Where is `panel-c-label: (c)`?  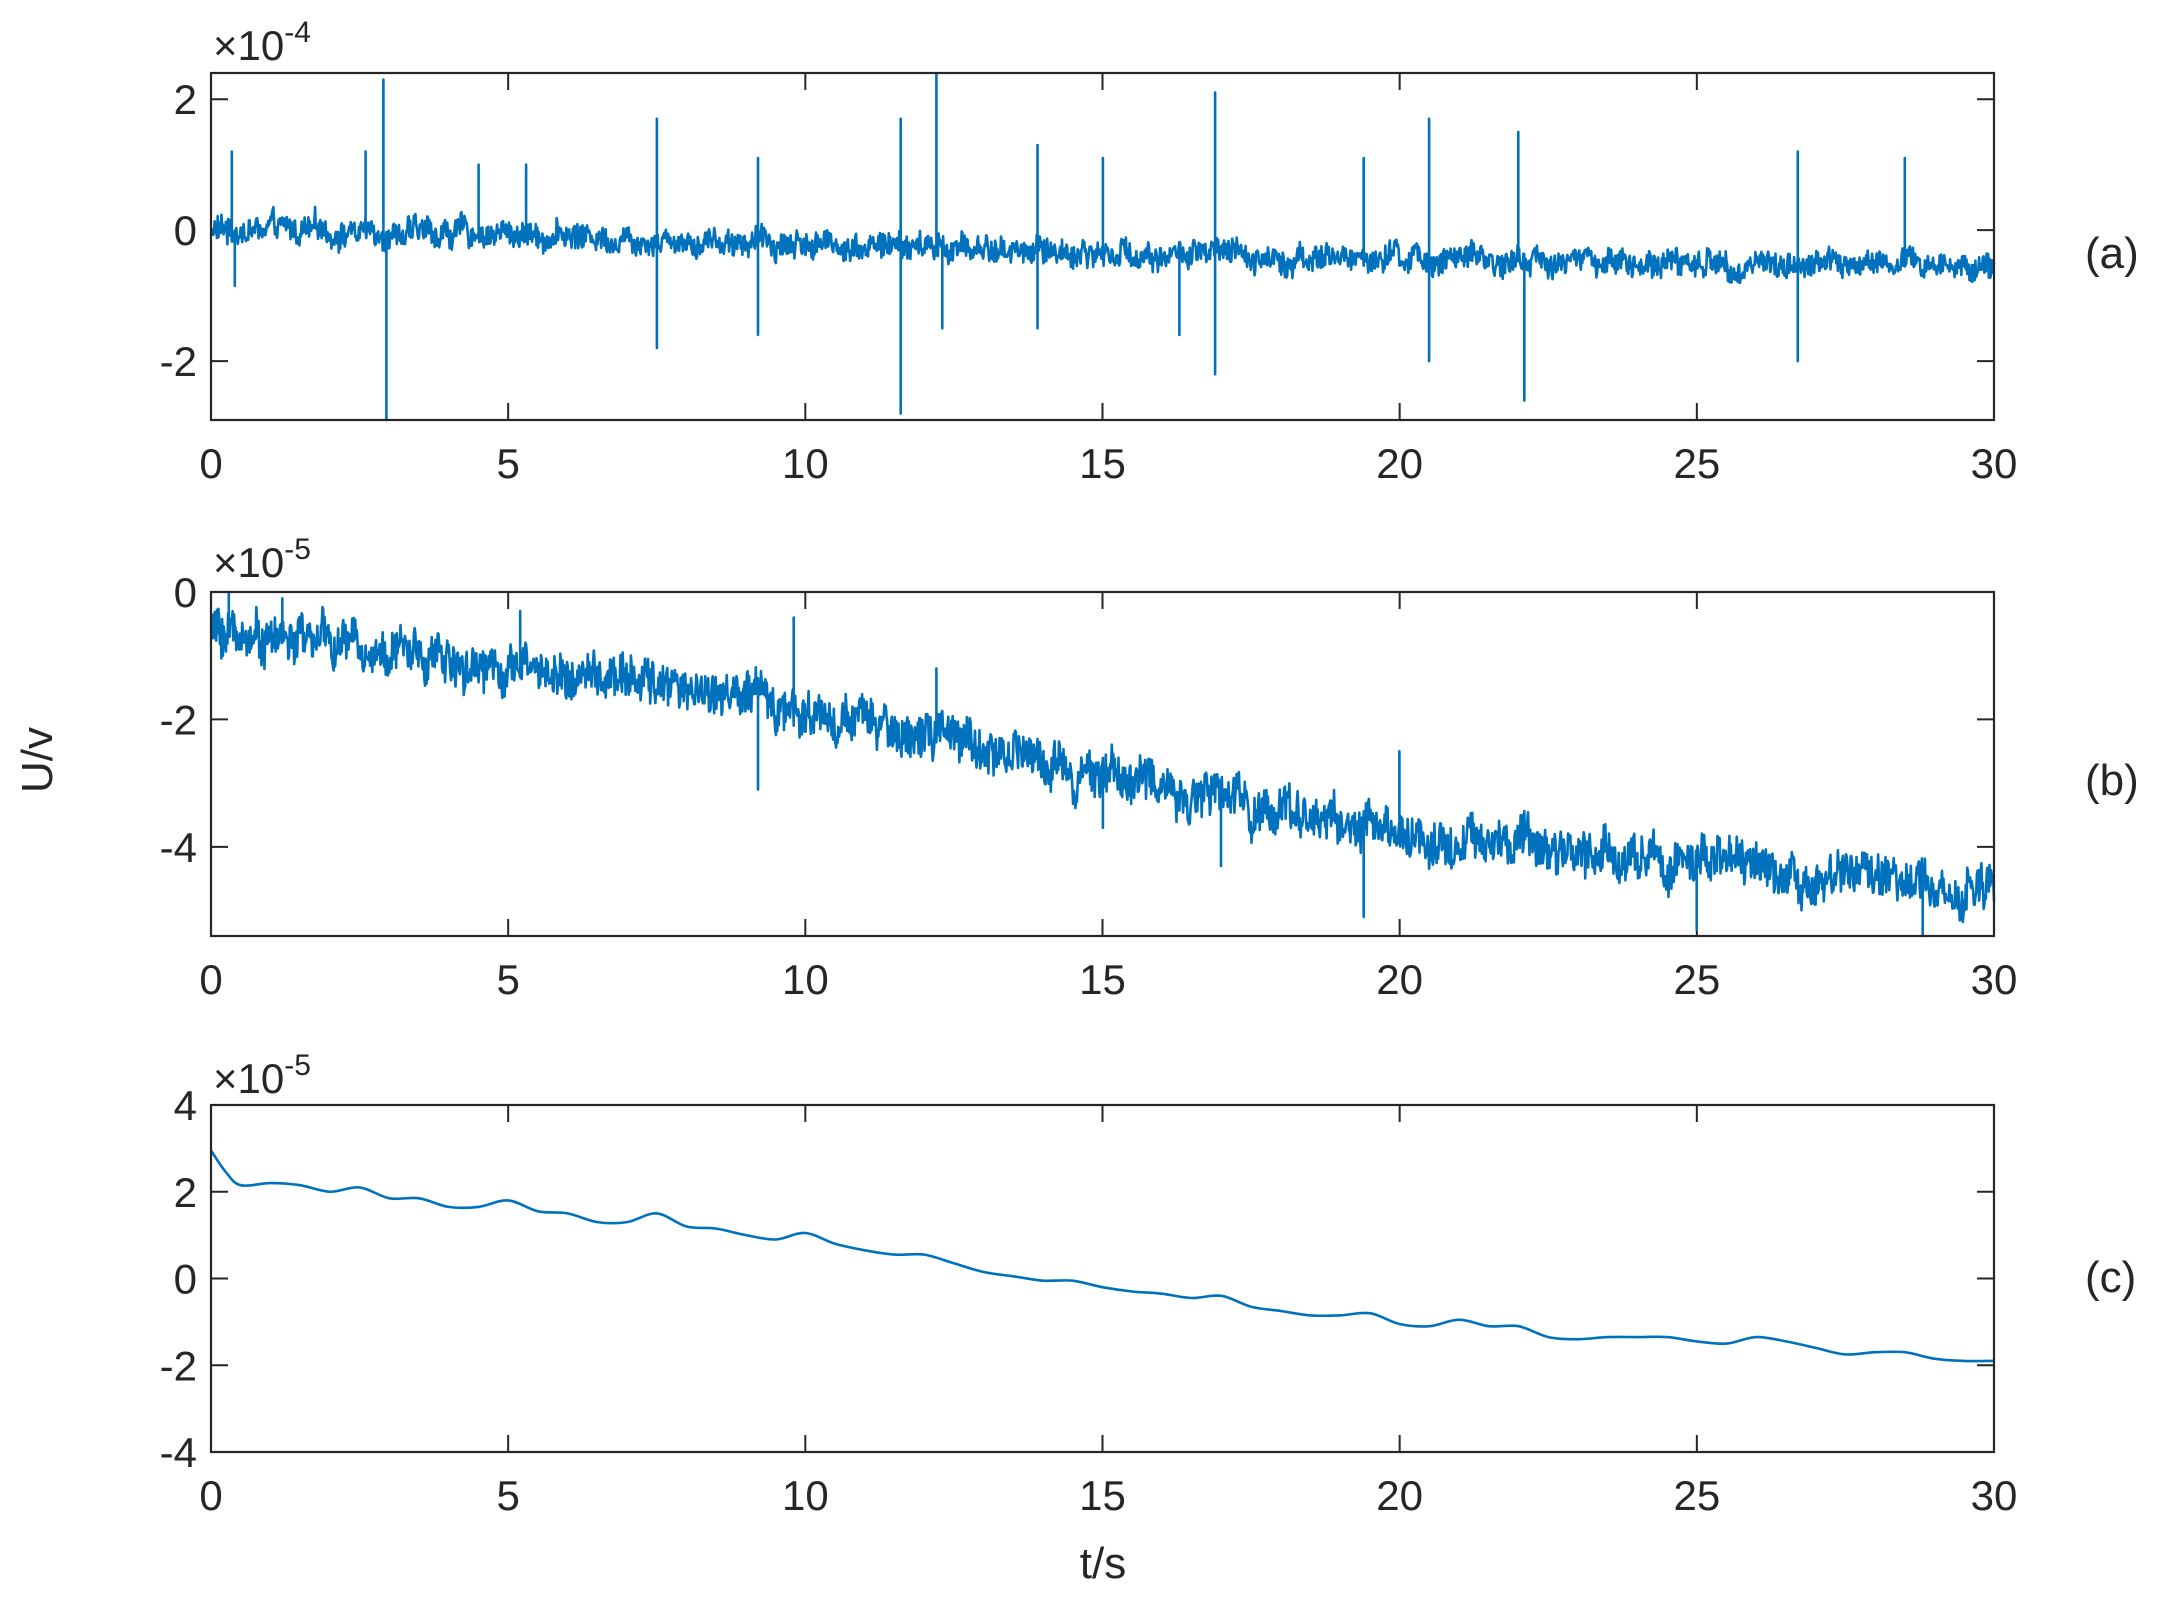 panel-c-label: (c) is located at coordinates (2110, 1277).